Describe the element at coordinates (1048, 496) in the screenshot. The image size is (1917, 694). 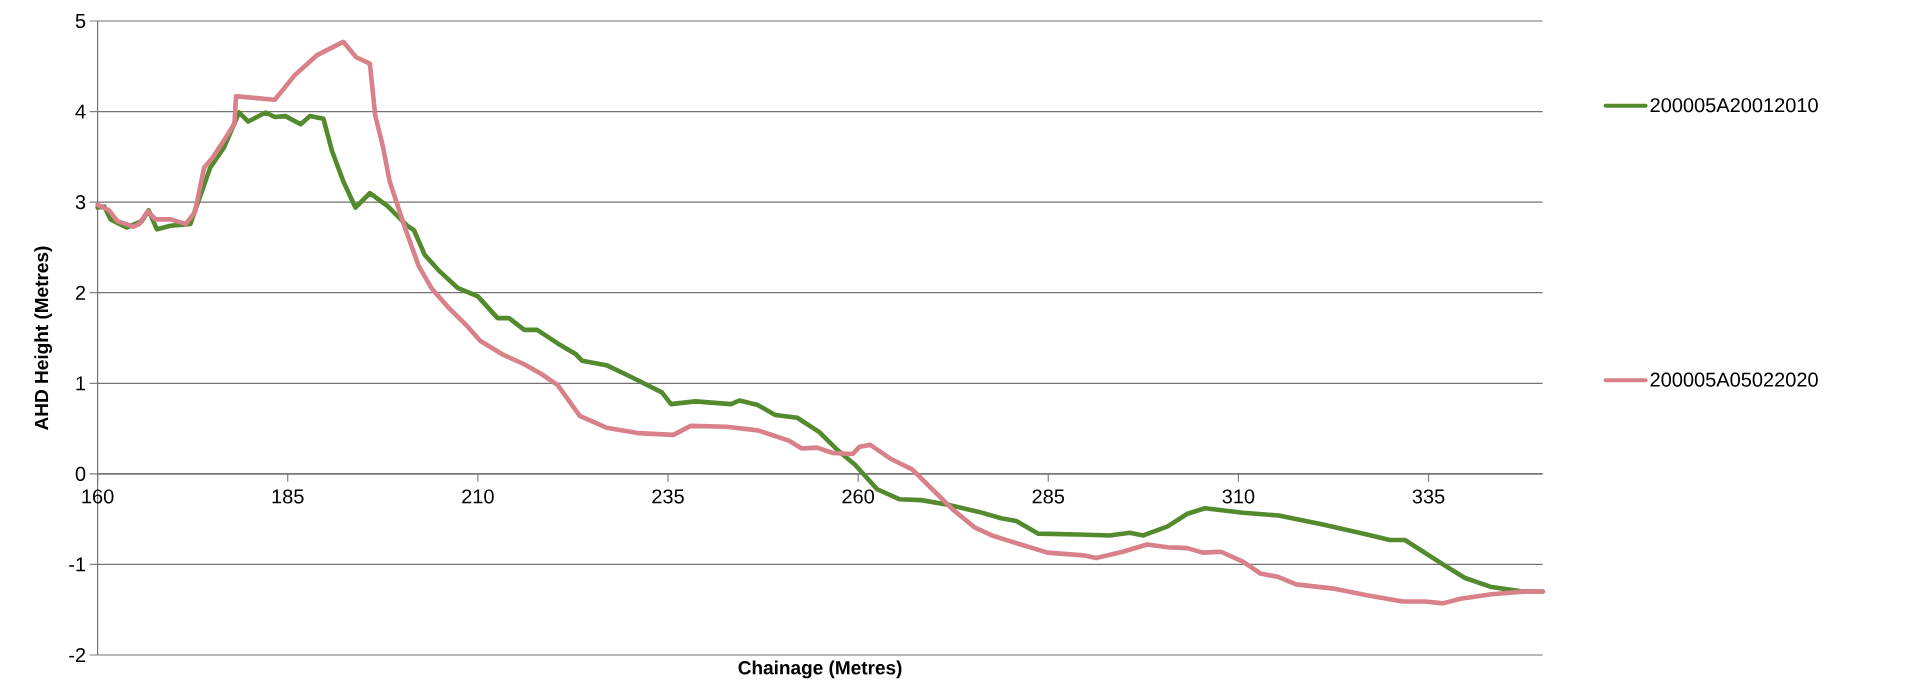
I see `x-tick-label: 285` at that location.